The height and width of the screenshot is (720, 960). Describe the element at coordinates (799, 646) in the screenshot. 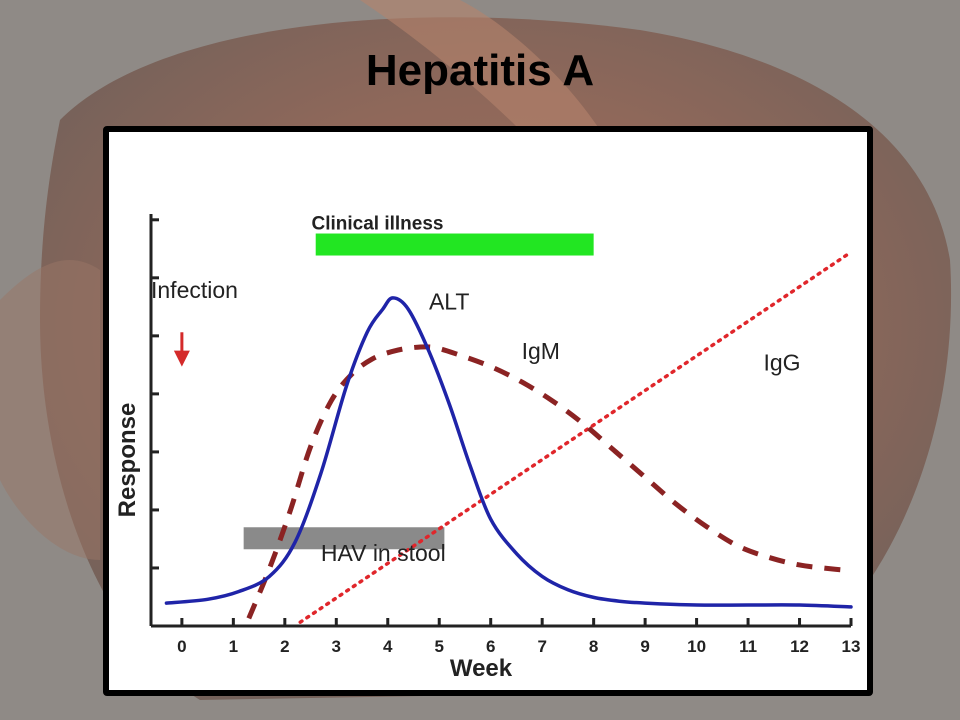

I see `x-tick-label: 12` at that location.